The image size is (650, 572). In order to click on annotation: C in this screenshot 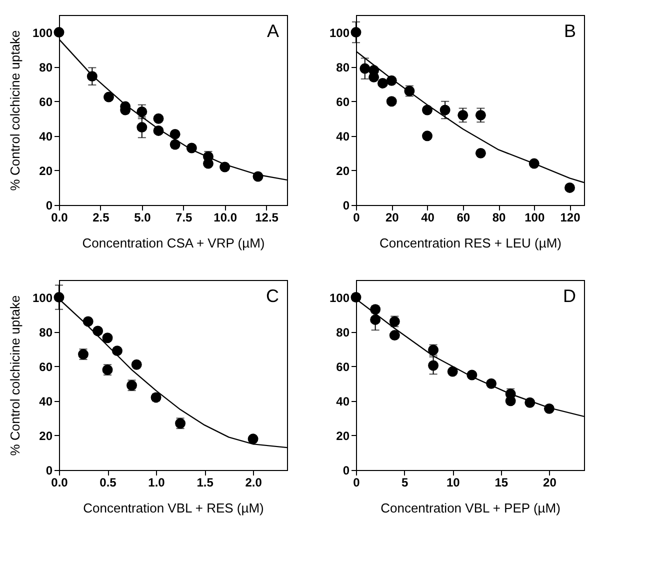, I will do `click(272, 296)`.